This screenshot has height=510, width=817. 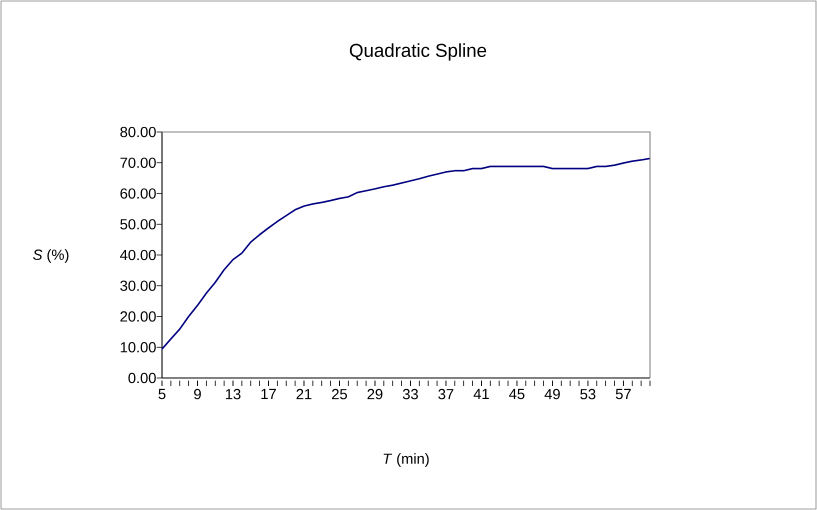 What do you see at coordinates (50, 256) in the screenshot?
I see `y-axis-title: S (%)` at bounding box center [50, 256].